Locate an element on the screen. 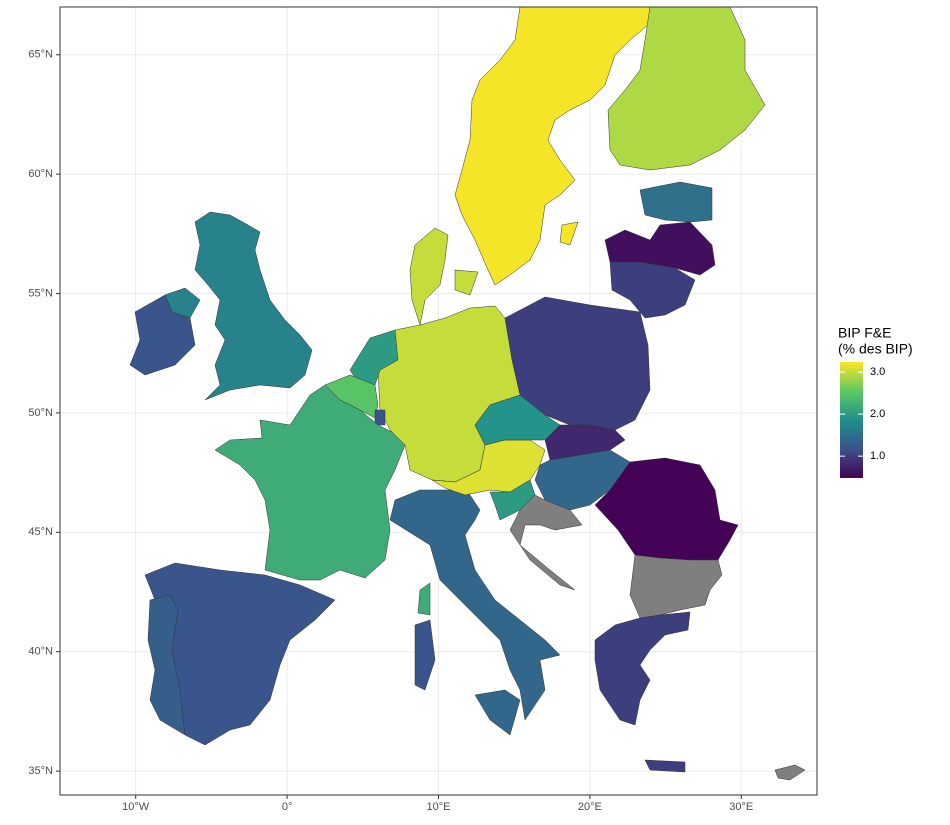 This screenshot has width=950, height=825. y-tick-label: 35°N is located at coordinates (40, 771).